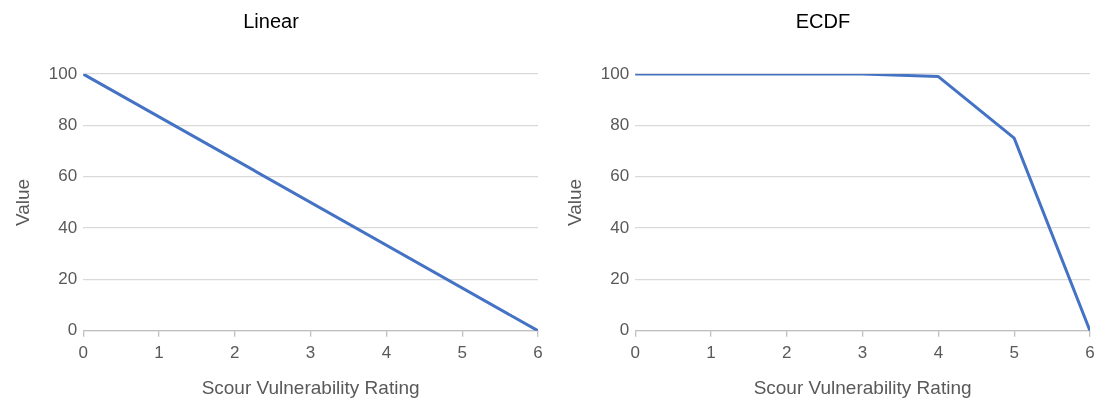 The height and width of the screenshot is (412, 1105). Describe the element at coordinates (823, 20) in the screenshot. I see `chart-title: ECDF` at that location.